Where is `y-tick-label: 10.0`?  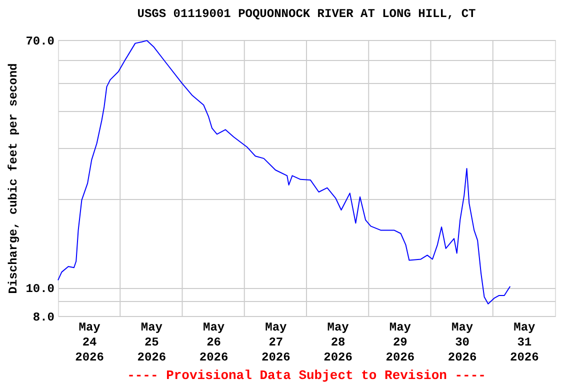 y-tick-label: 10.0 is located at coordinates (40, 289).